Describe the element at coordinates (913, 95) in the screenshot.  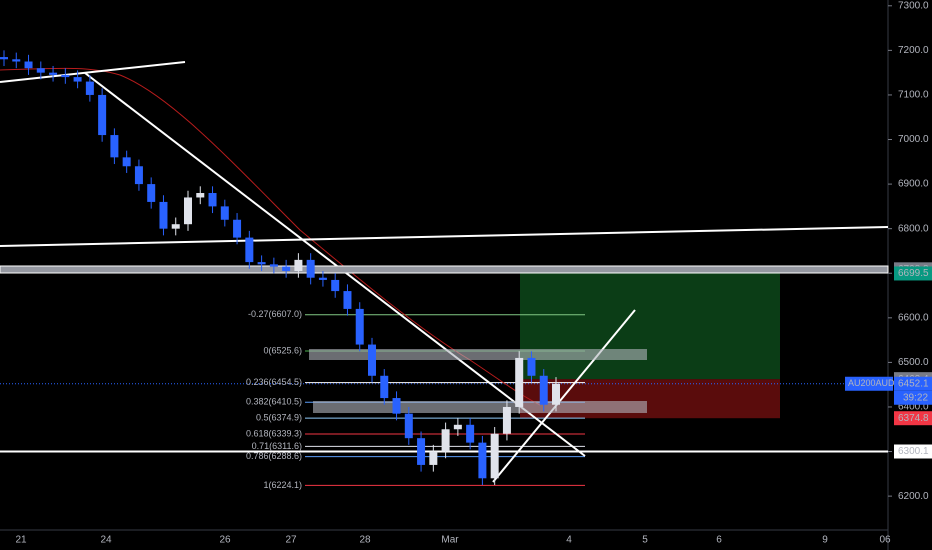
I see `y-tick-label: 7100.0` at that location.